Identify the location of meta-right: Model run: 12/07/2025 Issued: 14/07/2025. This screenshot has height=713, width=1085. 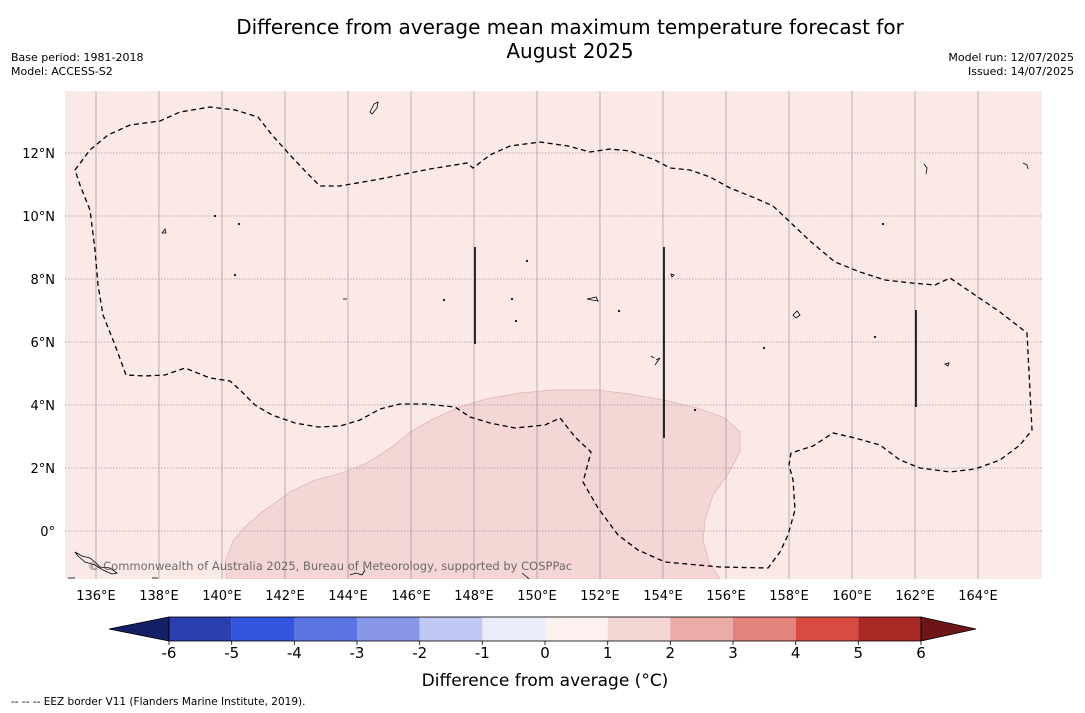
(1011, 65).